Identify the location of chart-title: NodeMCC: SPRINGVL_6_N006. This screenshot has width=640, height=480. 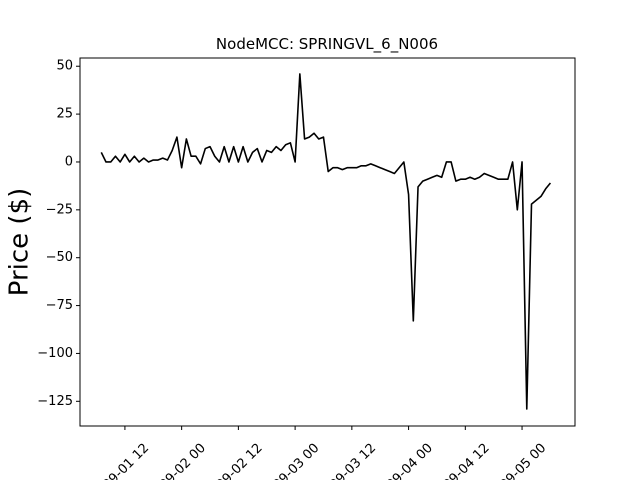
(327, 44).